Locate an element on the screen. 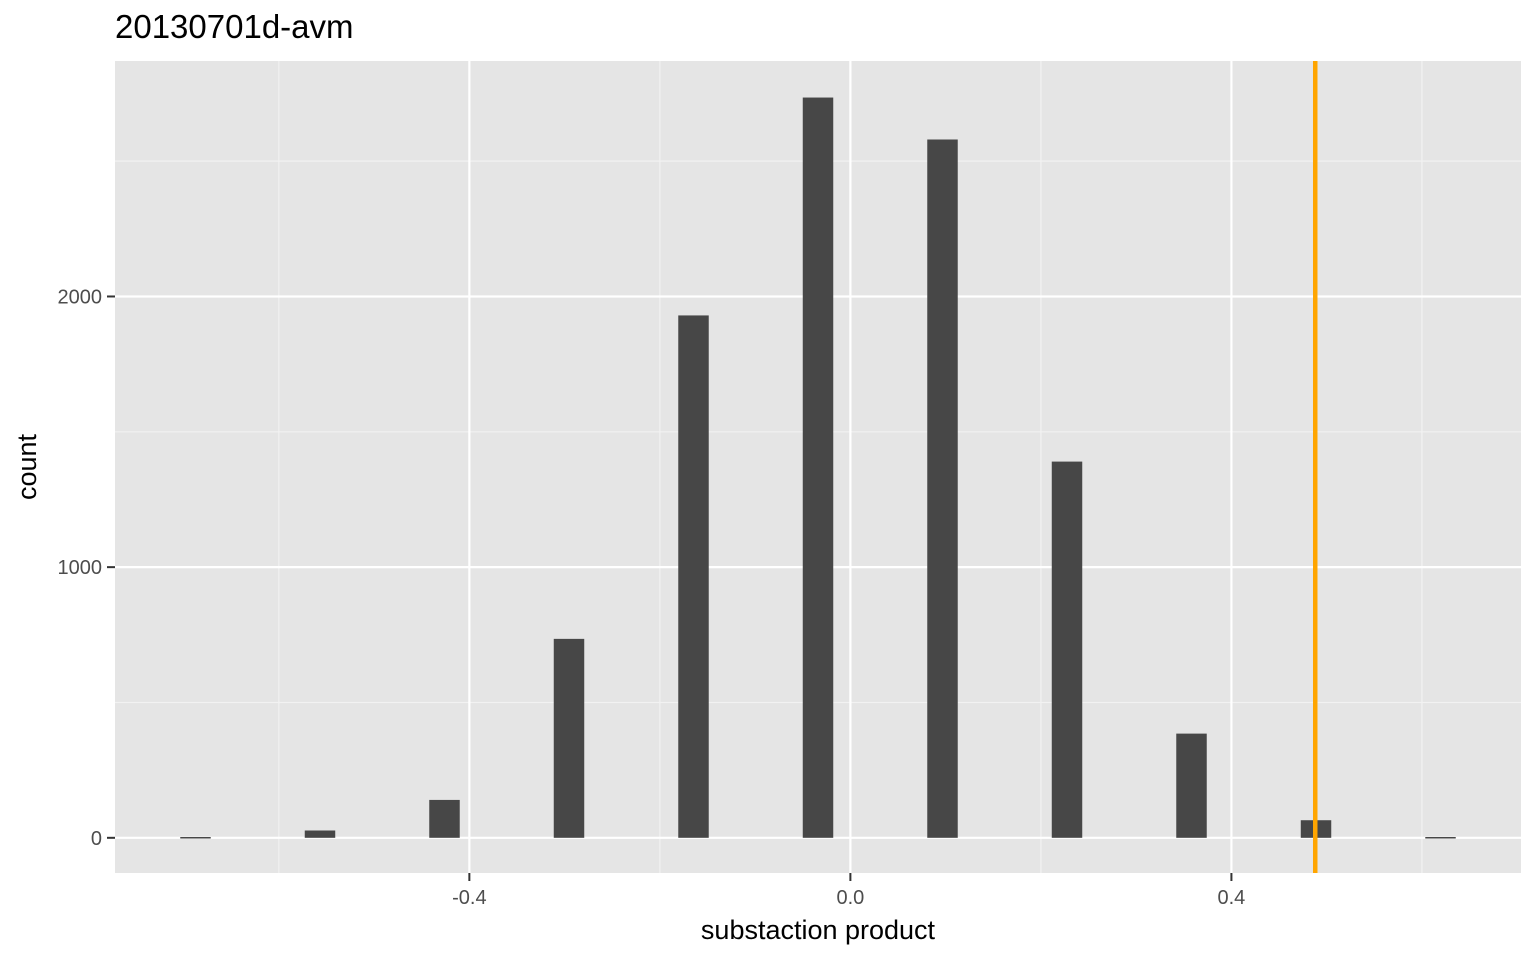 The width and height of the screenshot is (1536, 960). x-tick-label: 0.0 is located at coordinates (850, 898).